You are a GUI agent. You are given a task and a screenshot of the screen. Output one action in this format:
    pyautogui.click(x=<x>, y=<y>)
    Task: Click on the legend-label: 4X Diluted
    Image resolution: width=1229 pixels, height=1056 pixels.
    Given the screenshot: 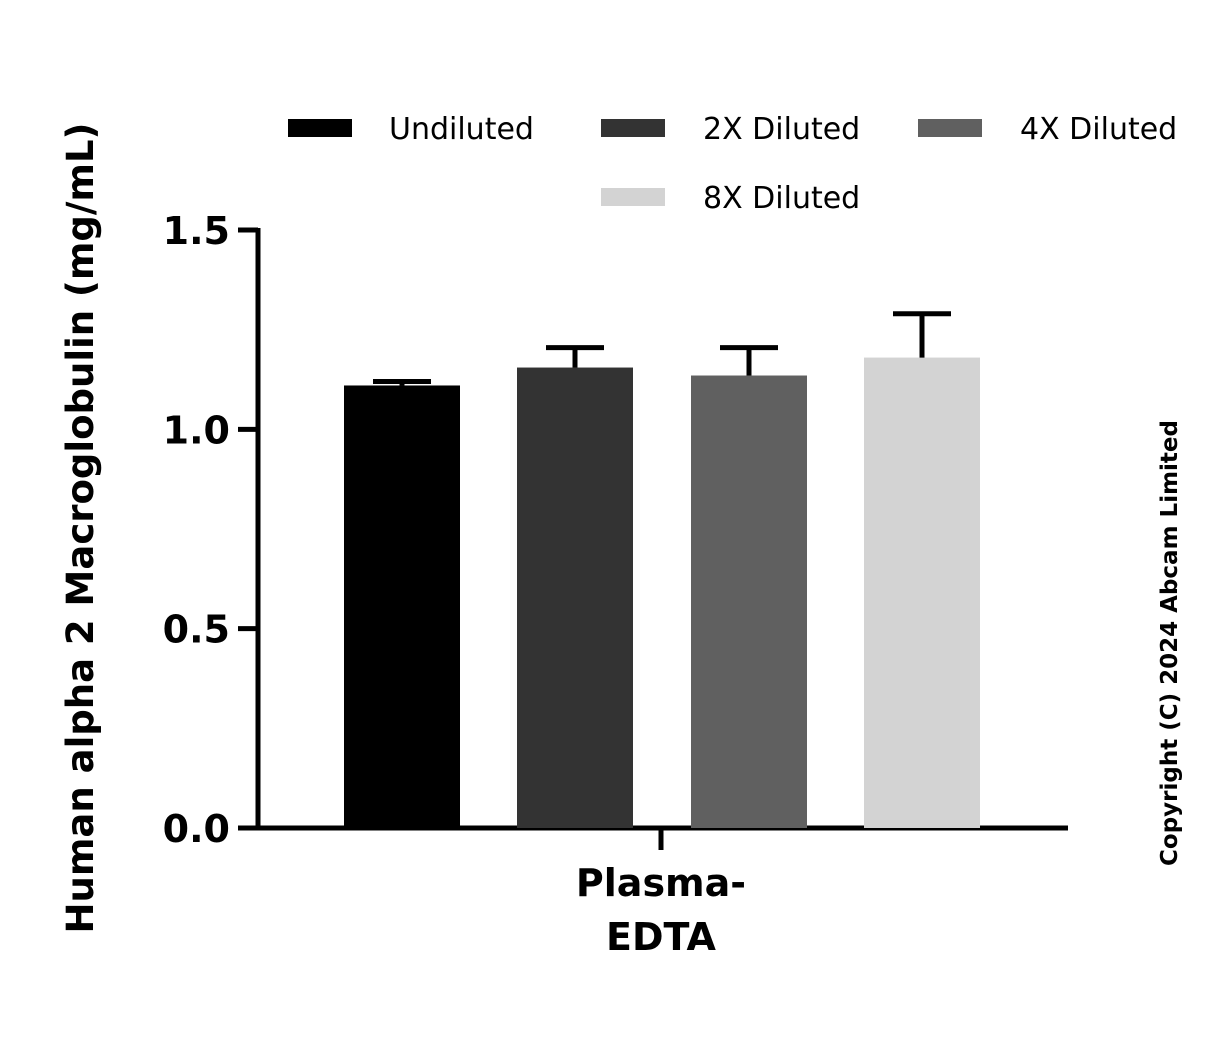 What is the action you would take?
    pyautogui.click(x=1098, y=129)
    